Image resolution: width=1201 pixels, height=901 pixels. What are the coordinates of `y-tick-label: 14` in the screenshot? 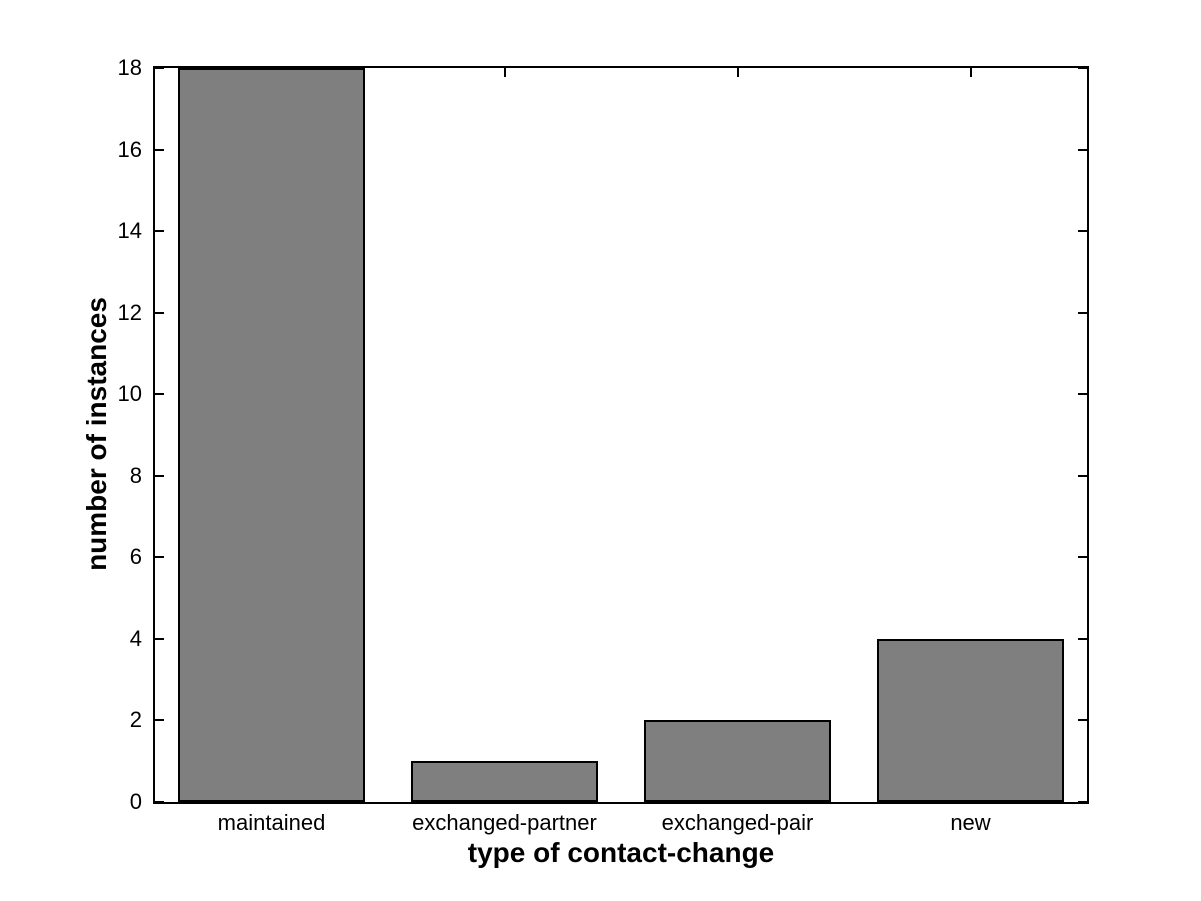 It's located at (129, 231).